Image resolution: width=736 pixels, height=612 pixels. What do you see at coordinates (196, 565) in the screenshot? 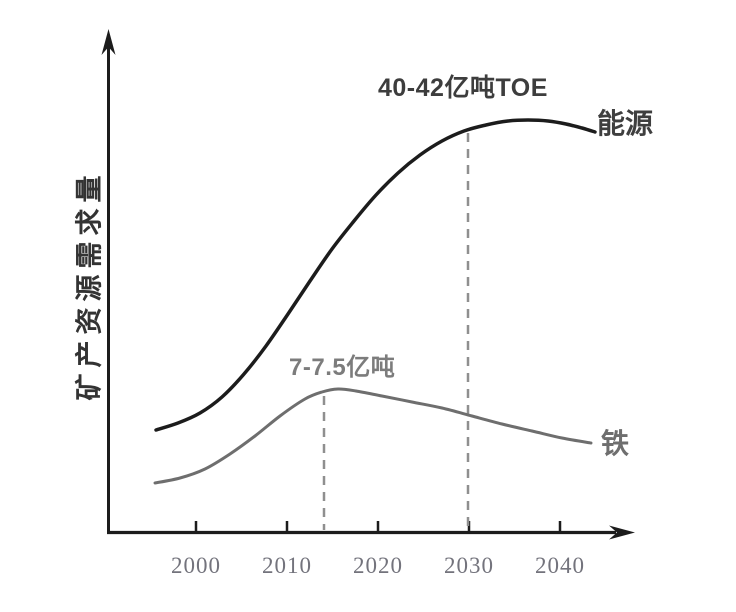
I see `x-tick-label-2000: 2000` at bounding box center [196, 565].